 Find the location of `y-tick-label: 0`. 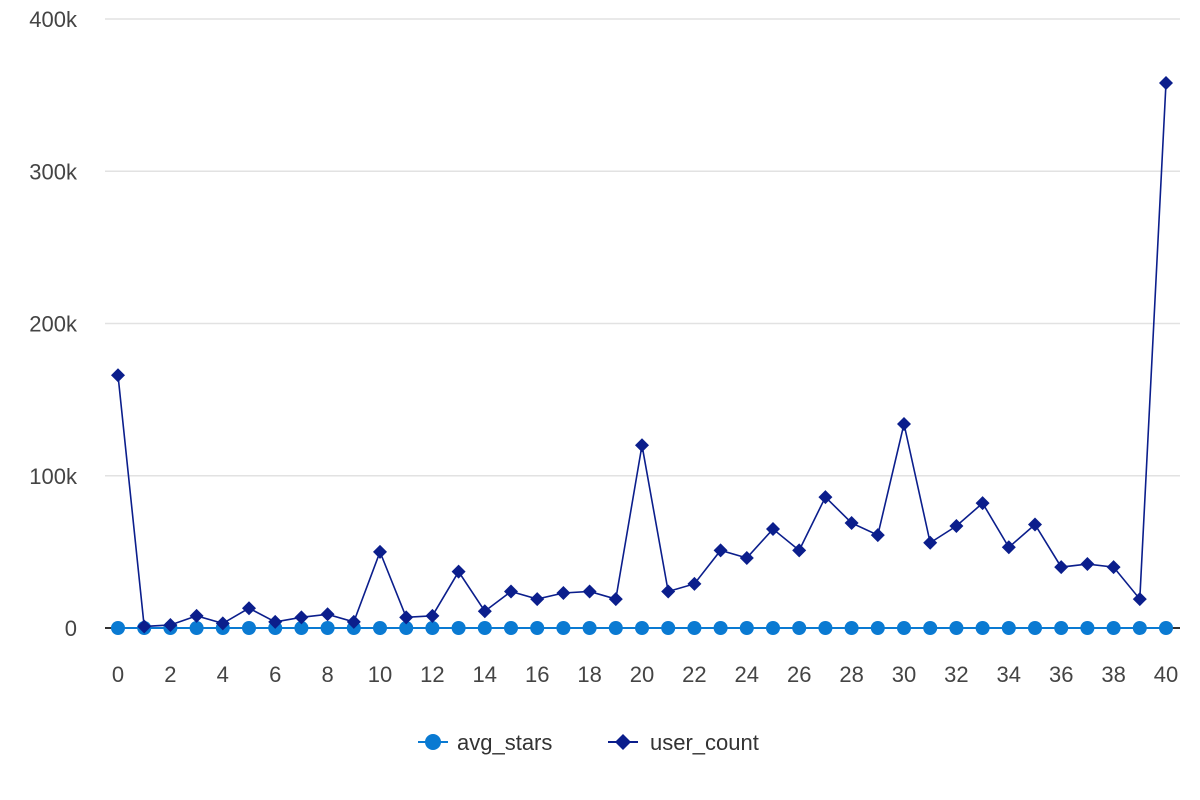

y-tick-label: 0 is located at coordinates (71, 628).